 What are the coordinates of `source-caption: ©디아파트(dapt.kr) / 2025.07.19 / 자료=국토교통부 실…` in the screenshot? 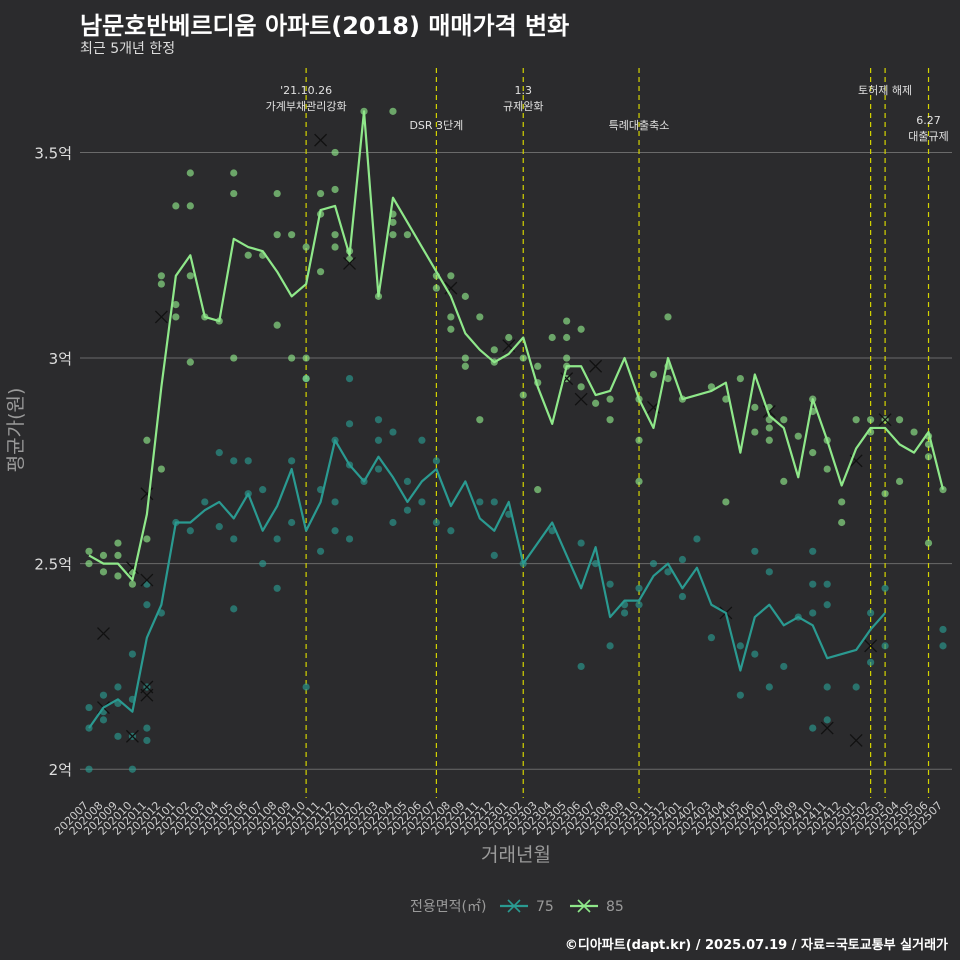 It's located at (756, 945).